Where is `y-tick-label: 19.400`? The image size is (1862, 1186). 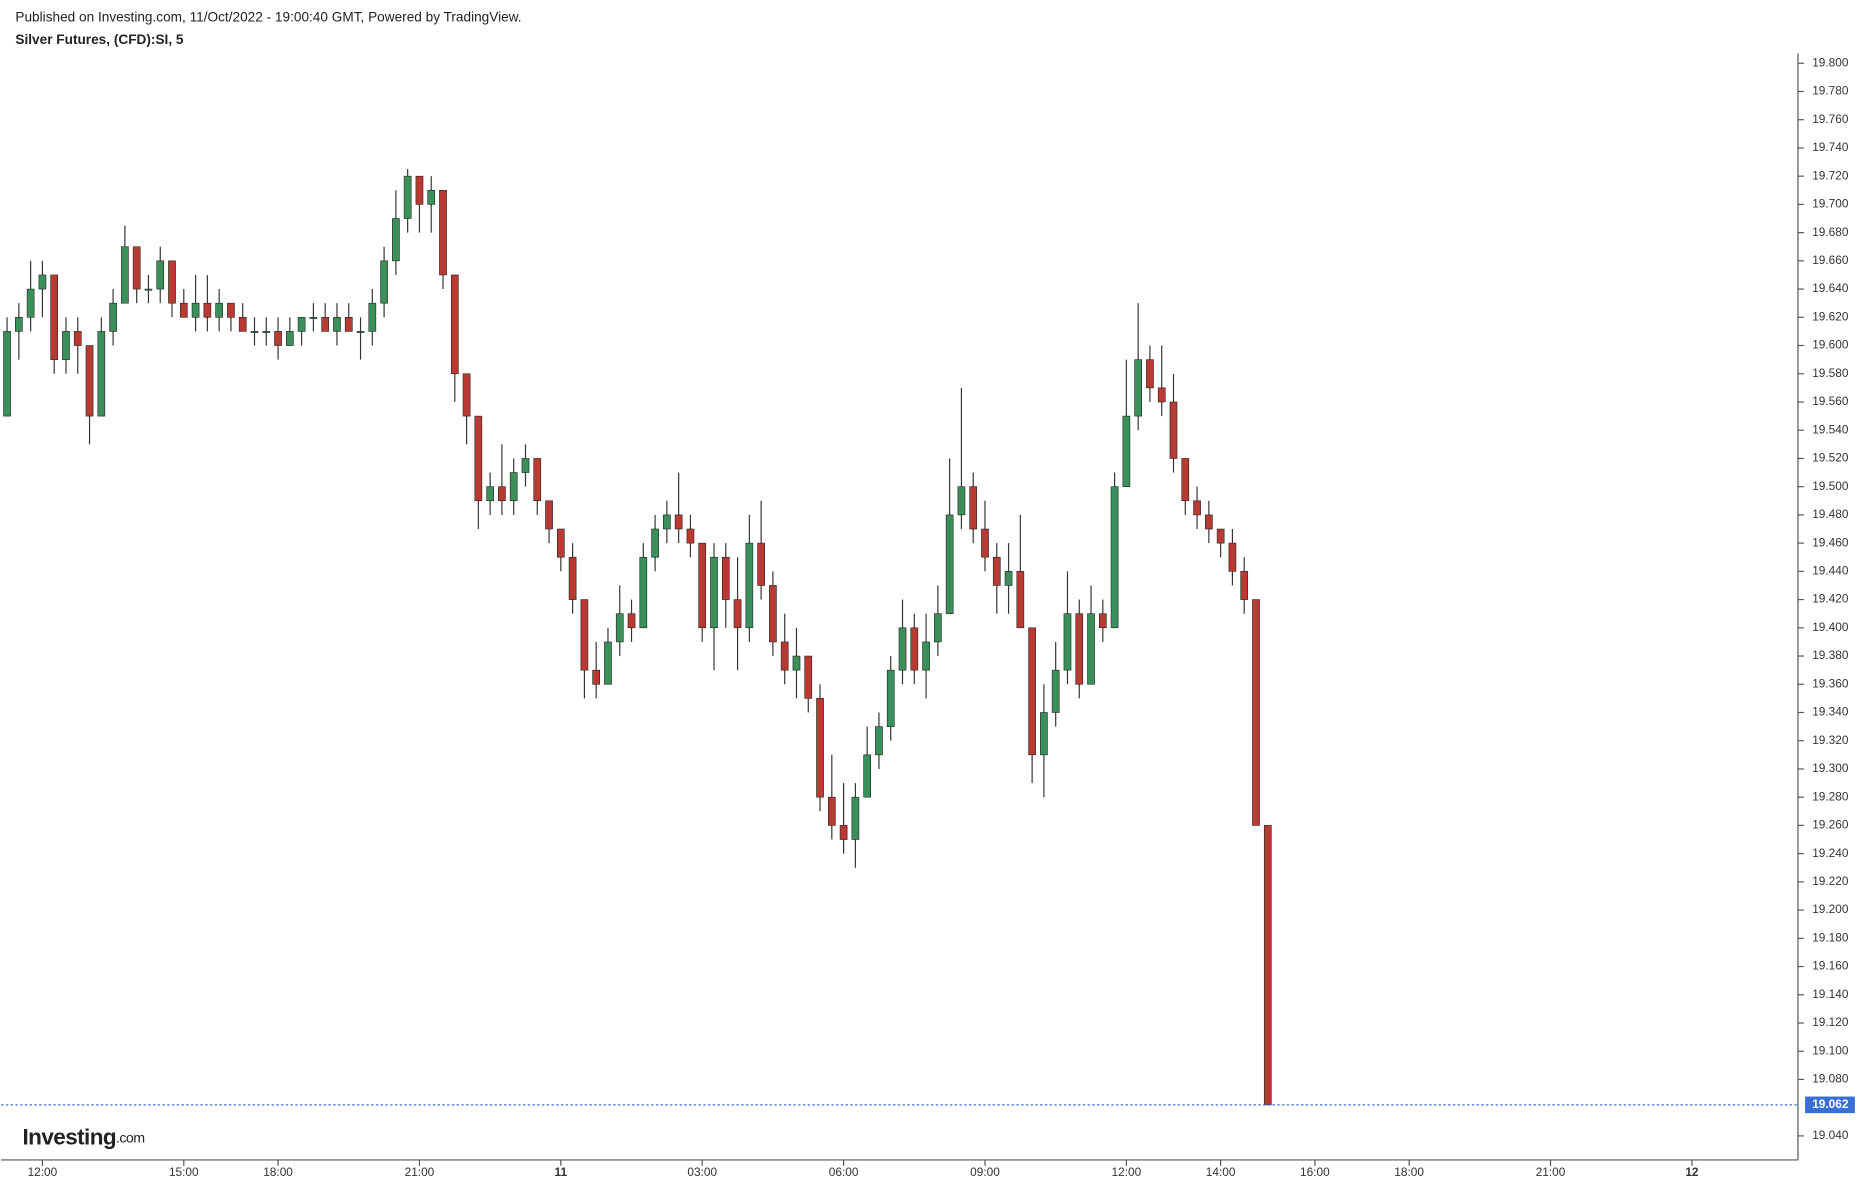 y-tick-label: 19.400 is located at coordinates (1830, 627).